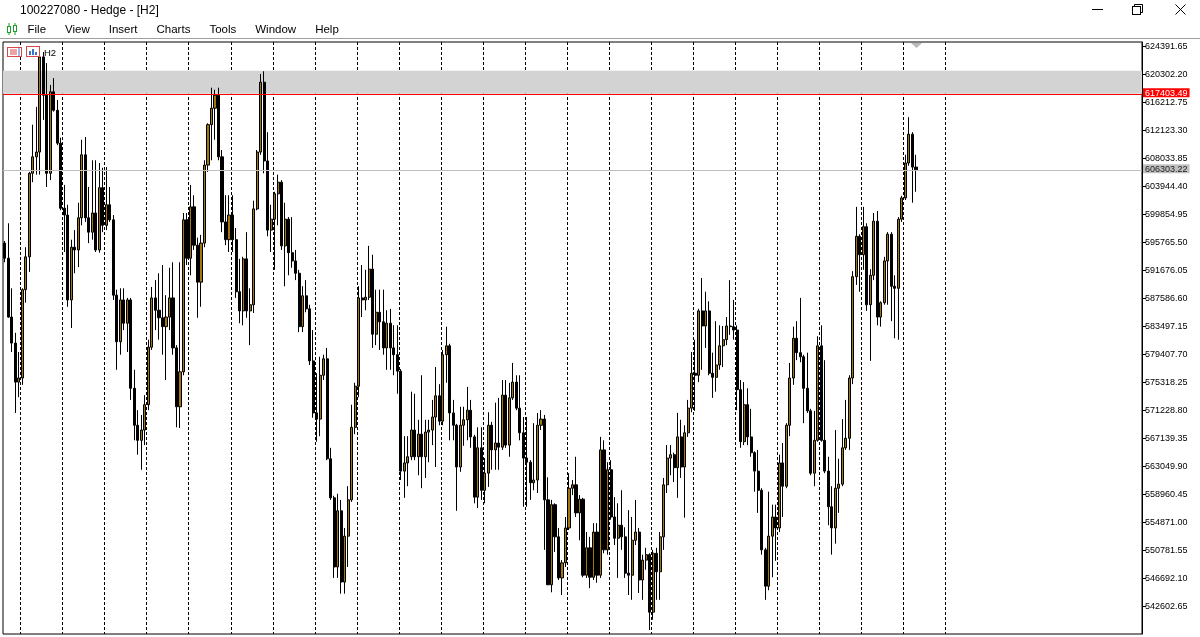 This screenshot has height=637, width=1200. What do you see at coordinates (1166, 45) in the screenshot?
I see `y-tick-label: 624391.65` at bounding box center [1166, 45].